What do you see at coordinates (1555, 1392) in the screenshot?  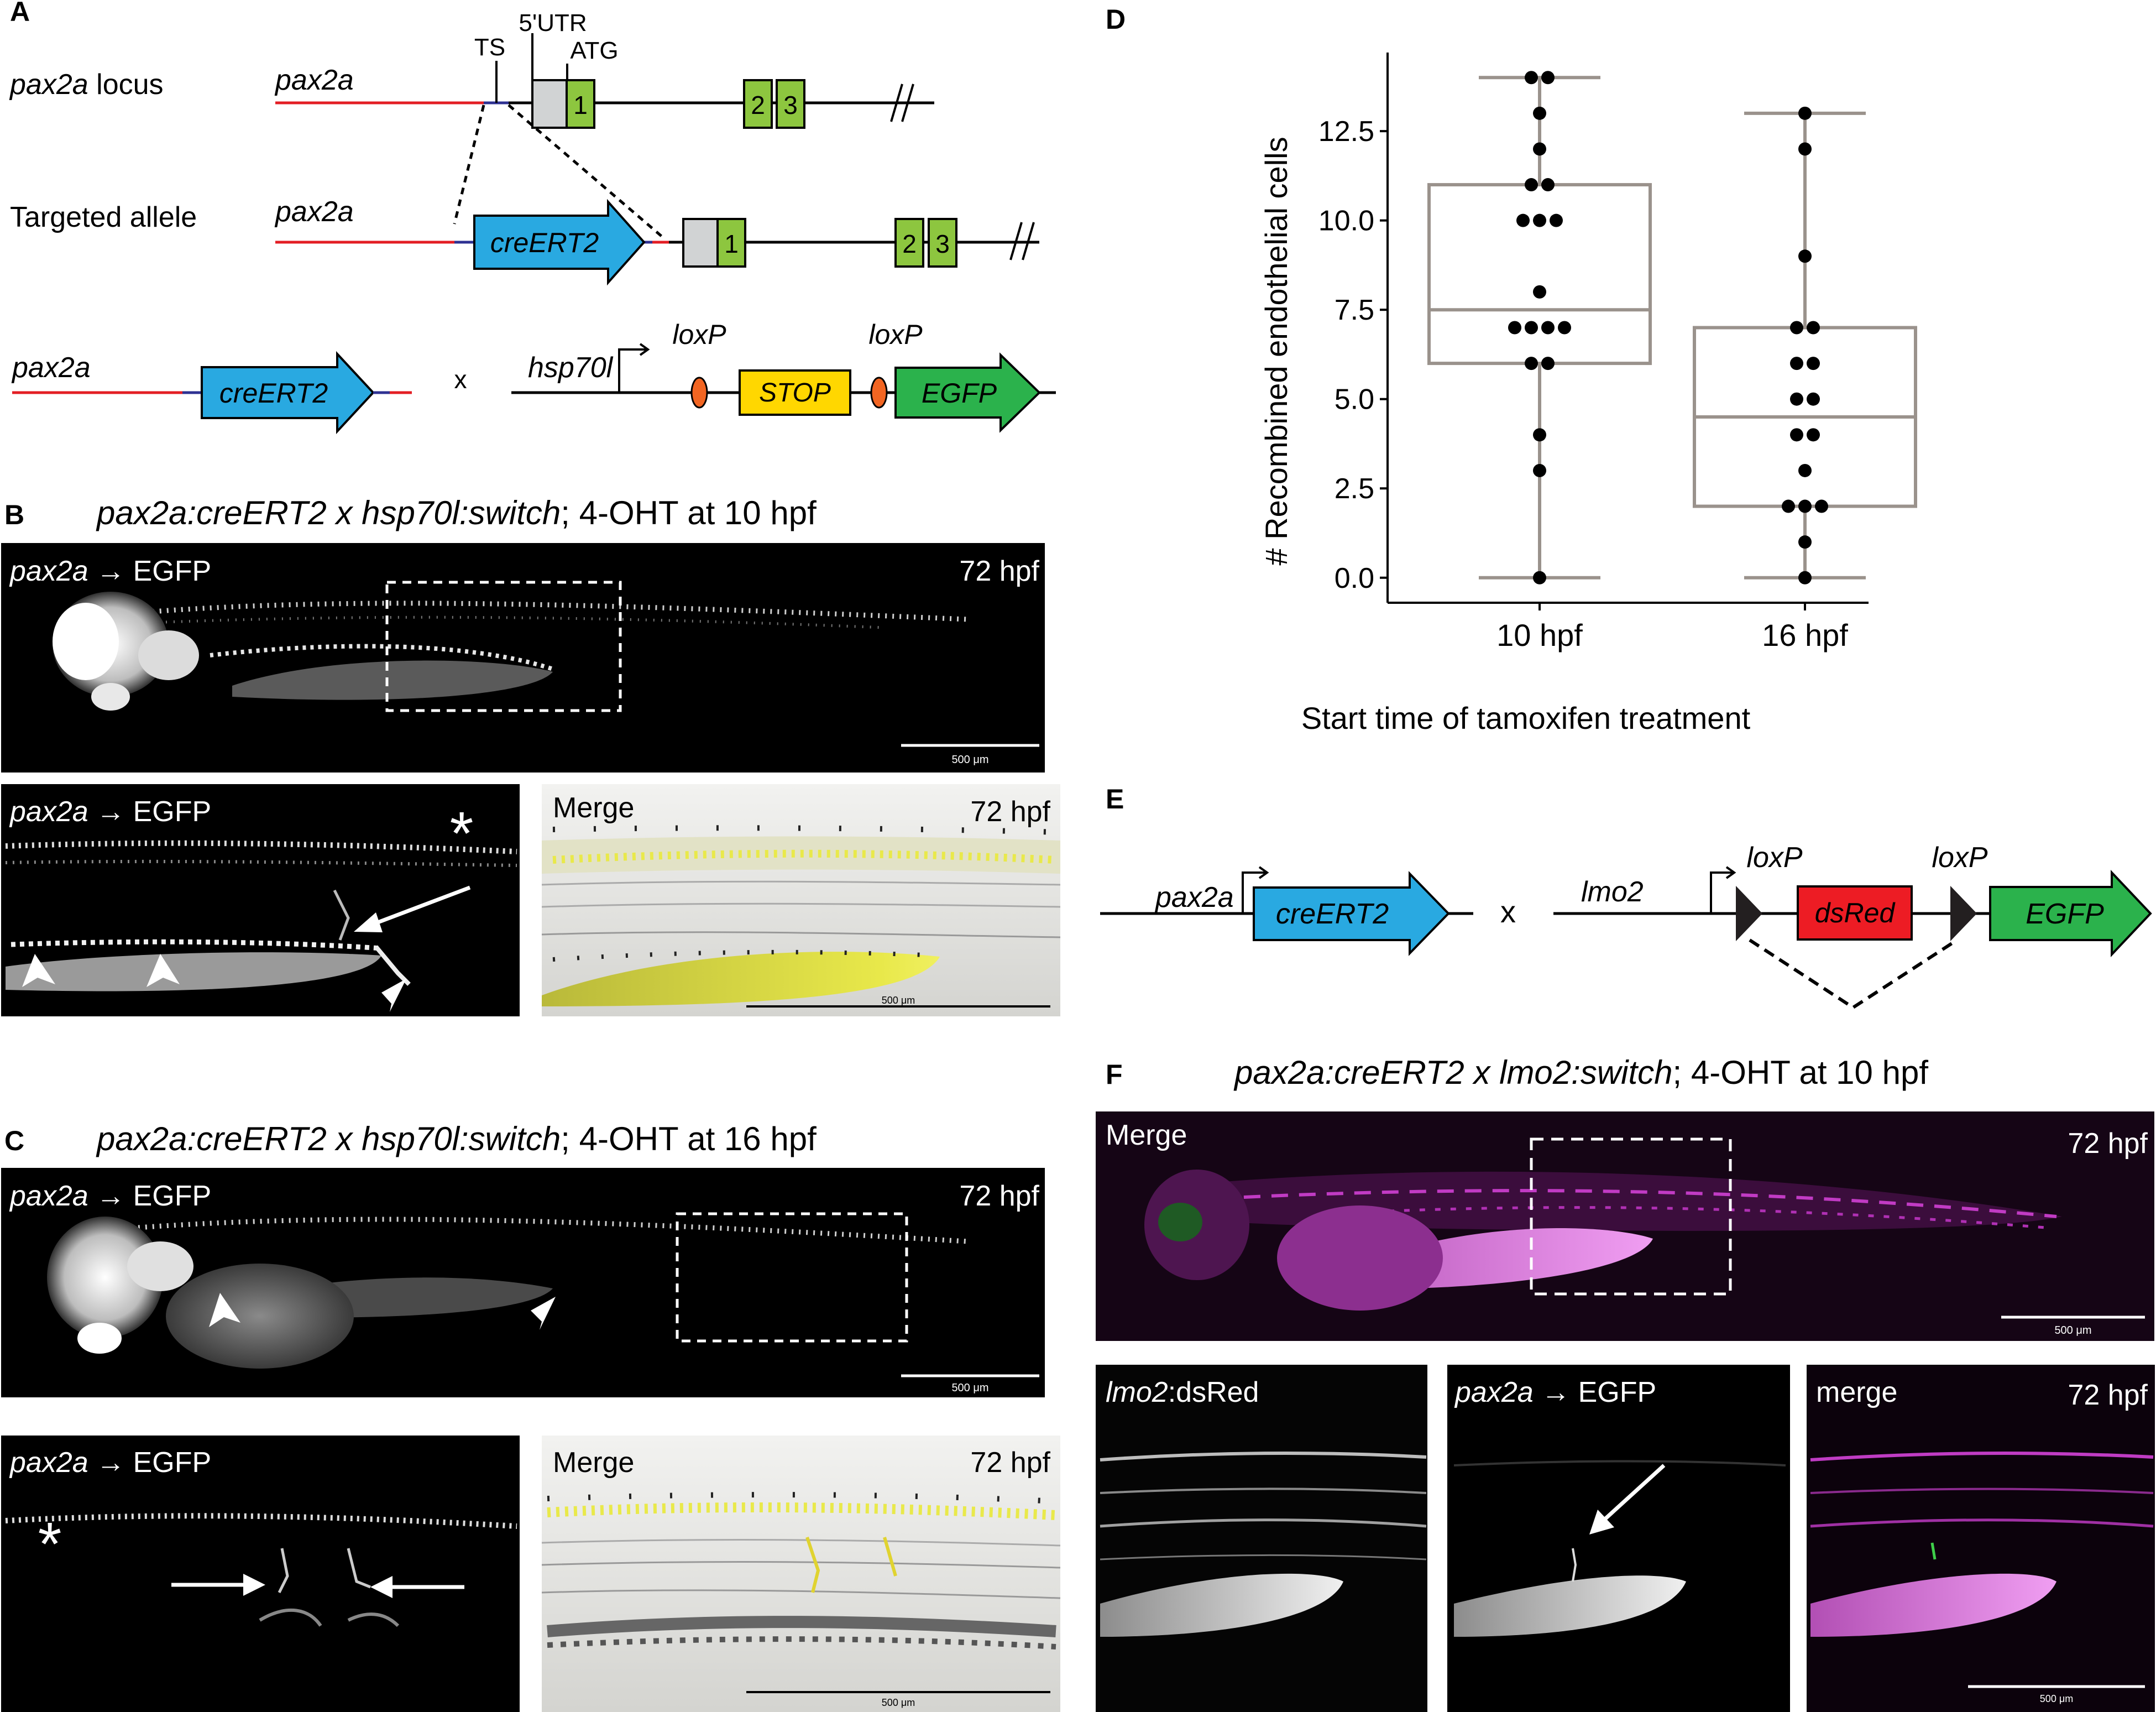 I see `f-egfp-label: pax2a → EGFP` at bounding box center [1555, 1392].